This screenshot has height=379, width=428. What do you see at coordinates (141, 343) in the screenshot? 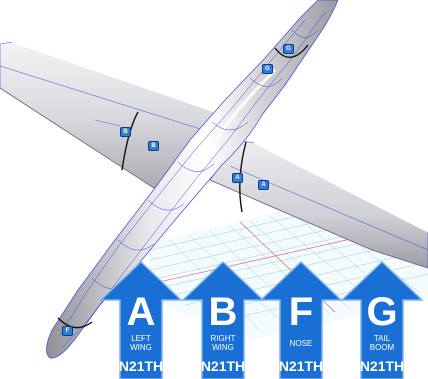
I see `callout-part-name: LEFT WING` at bounding box center [141, 343].